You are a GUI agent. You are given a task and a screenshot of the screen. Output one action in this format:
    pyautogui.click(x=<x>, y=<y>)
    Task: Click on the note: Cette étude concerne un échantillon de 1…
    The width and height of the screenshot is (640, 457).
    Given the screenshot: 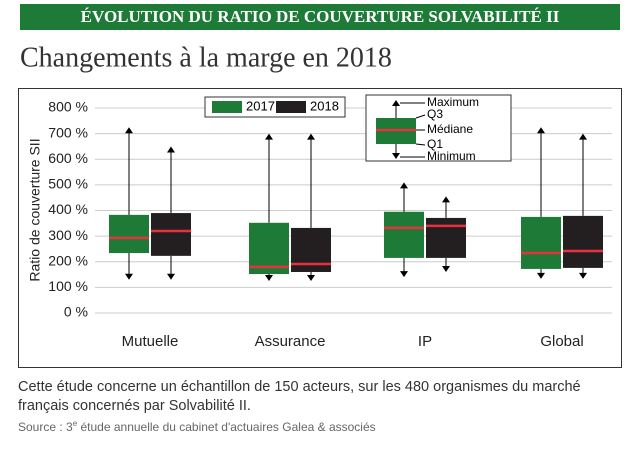 What is the action you would take?
    pyautogui.click(x=299, y=396)
    